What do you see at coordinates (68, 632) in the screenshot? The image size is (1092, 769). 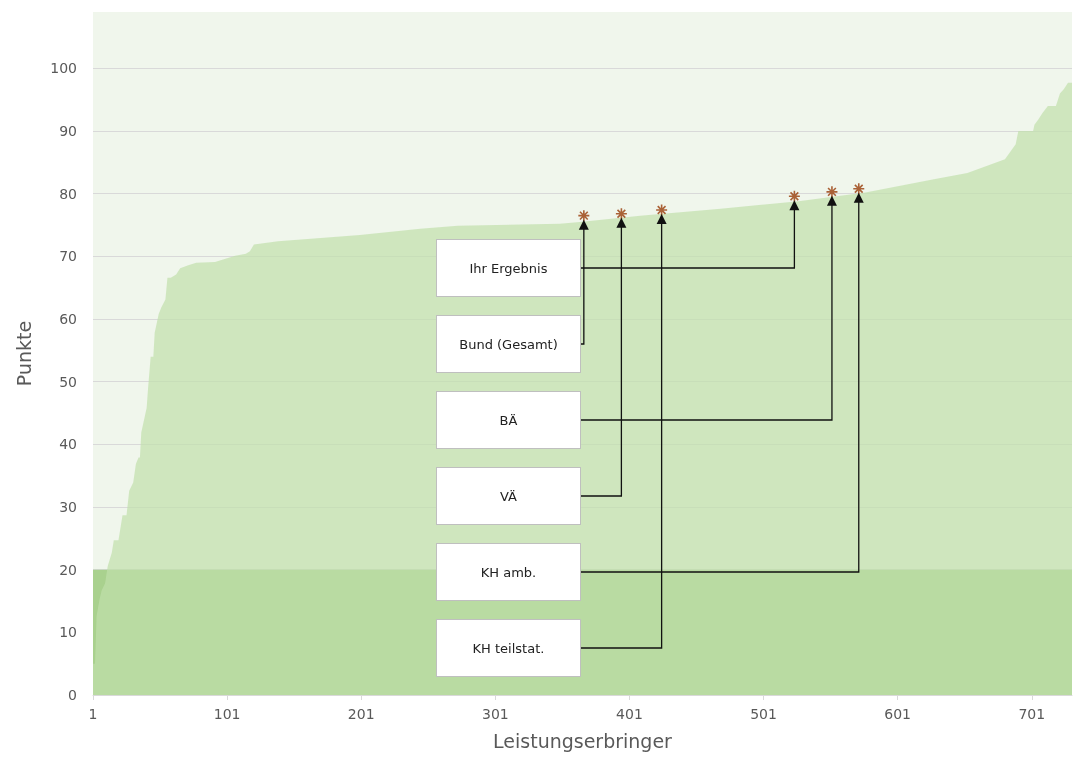 I see `y-tick-label: 10` at bounding box center [68, 632].